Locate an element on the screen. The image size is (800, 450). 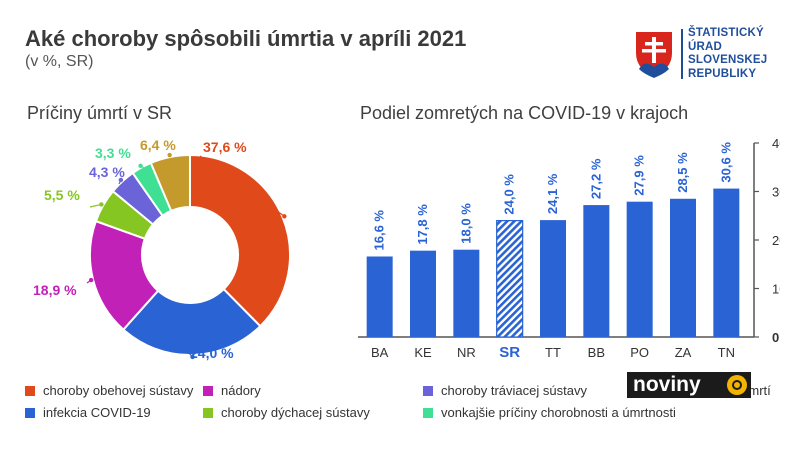
x-tick-label: SR is located at coordinates (509, 352).